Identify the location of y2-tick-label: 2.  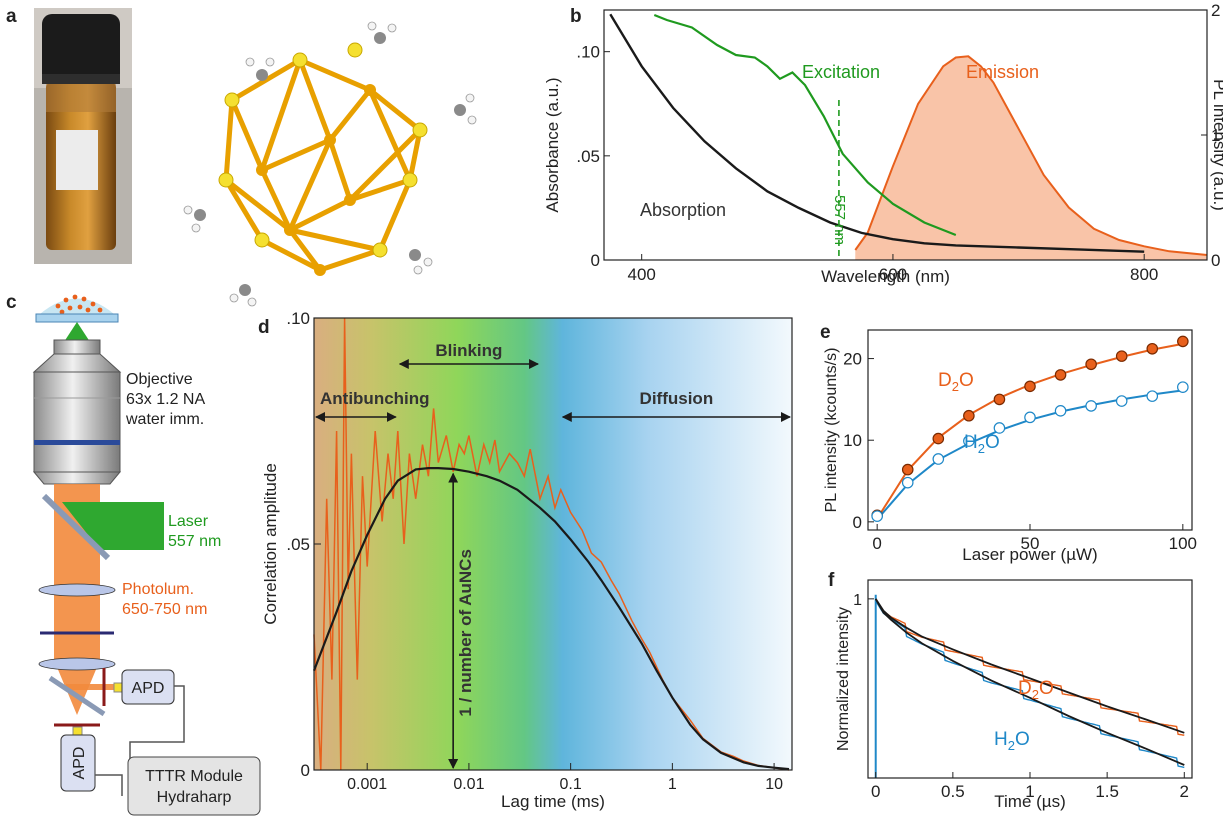
(1215, 10).